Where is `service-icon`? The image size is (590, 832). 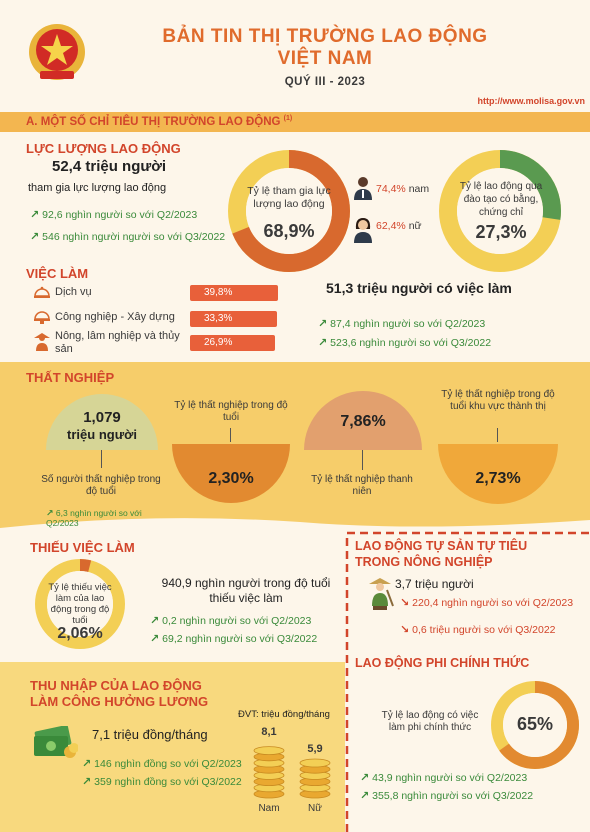 service-icon is located at coordinates (42, 292).